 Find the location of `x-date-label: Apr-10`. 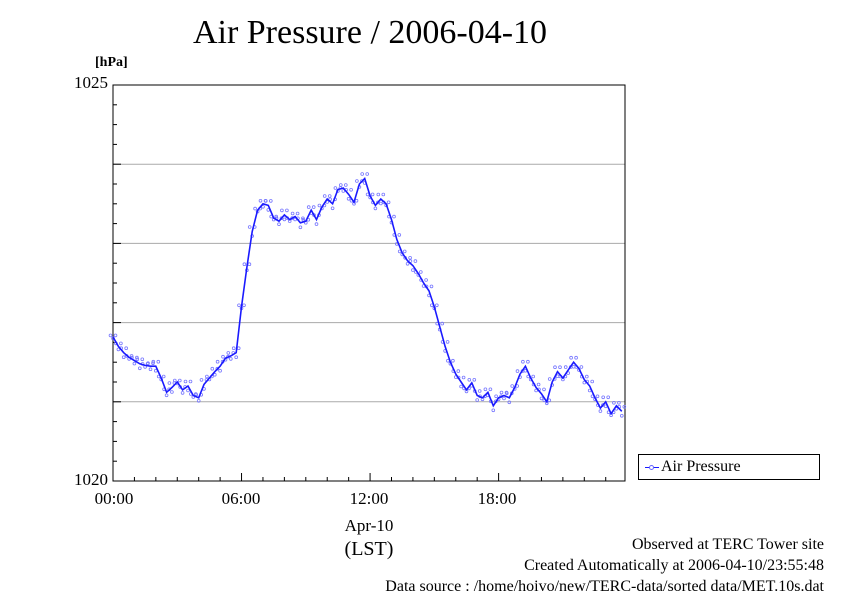

x-date-label: Apr-10 is located at coordinates (369, 525).